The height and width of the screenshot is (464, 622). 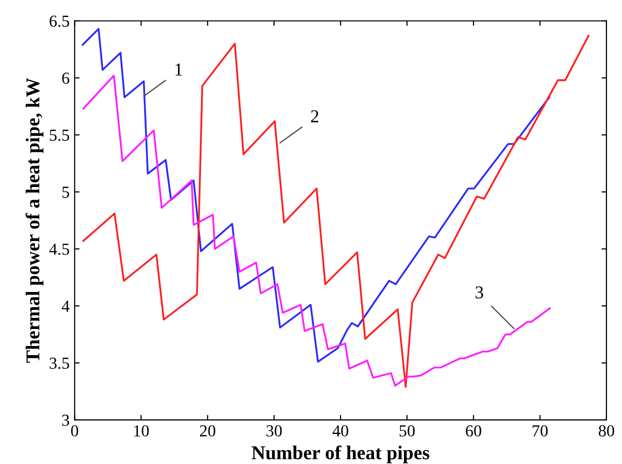 What do you see at coordinates (66, 78) in the screenshot?
I see `y-tick-label: 6` at bounding box center [66, 78].